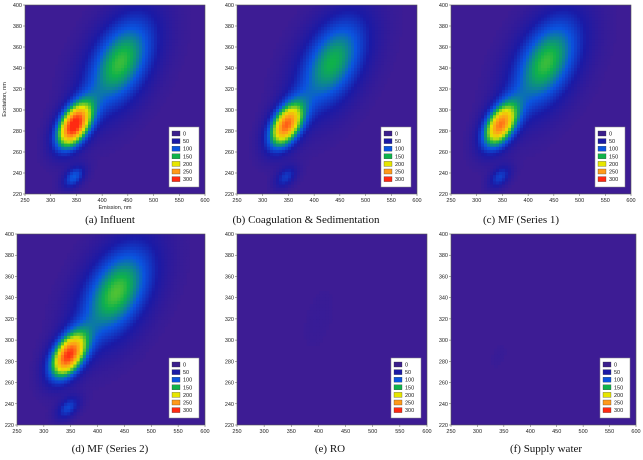  What do you see at coordinates (127, 201) in the screenshot?
I see `x-tick-label: 450` at bounding box center [127, 201].